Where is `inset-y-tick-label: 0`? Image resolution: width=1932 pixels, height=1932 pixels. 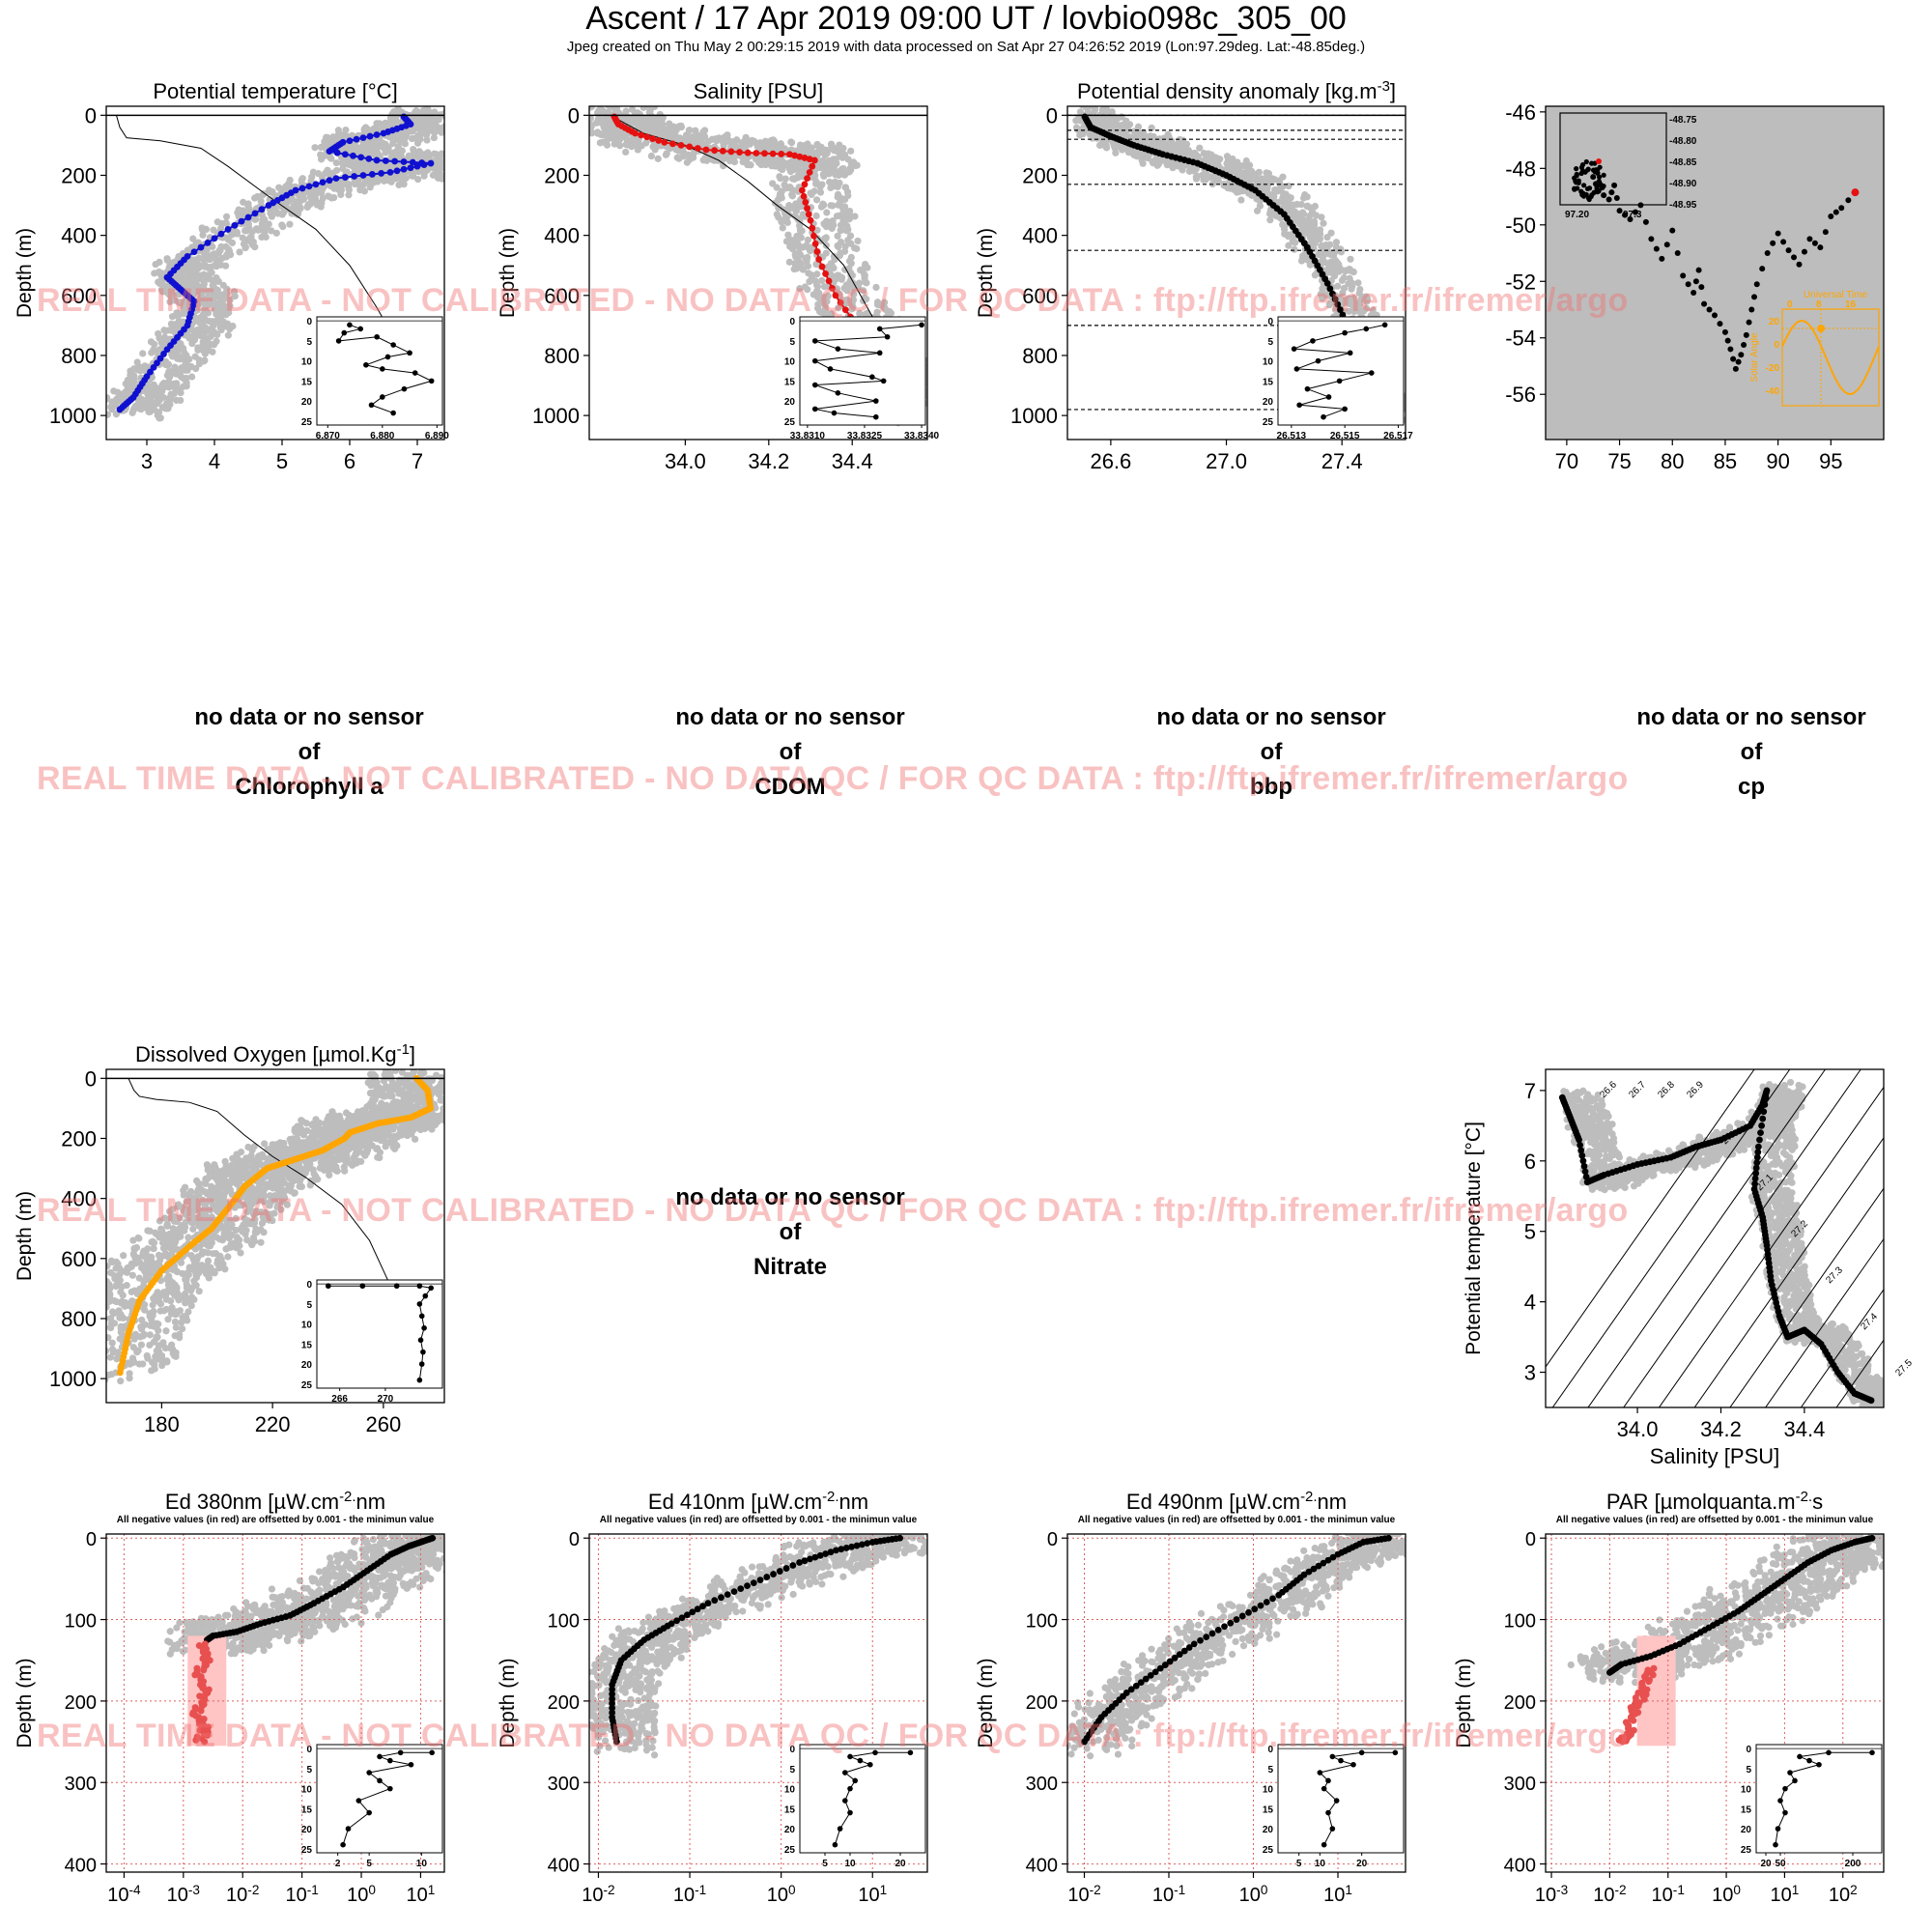 inset-y-tick-label: 0 is located at coordinates (792, 322).